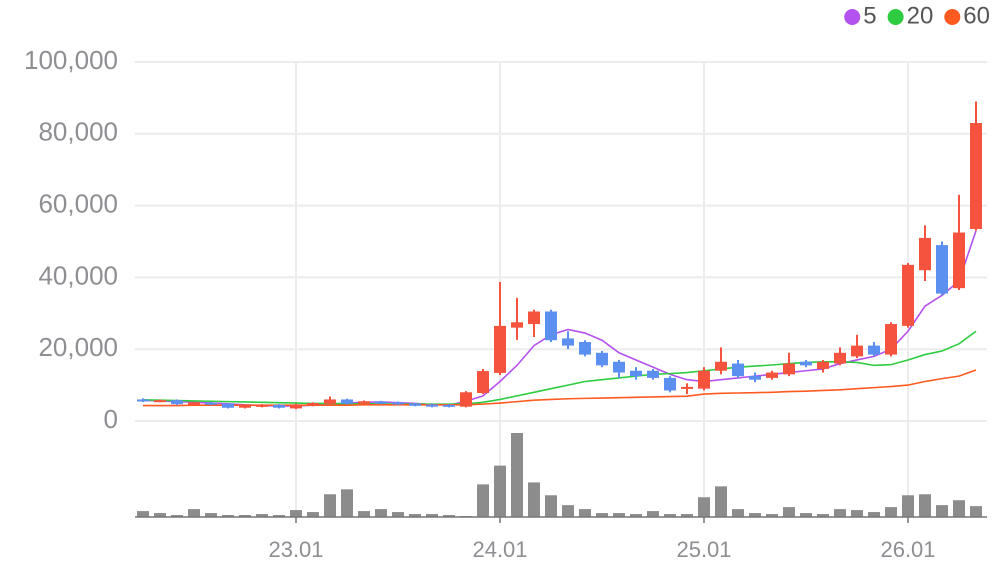 The image size is (996, 567). I want to click on legend-label: 60, so click(976, 15).